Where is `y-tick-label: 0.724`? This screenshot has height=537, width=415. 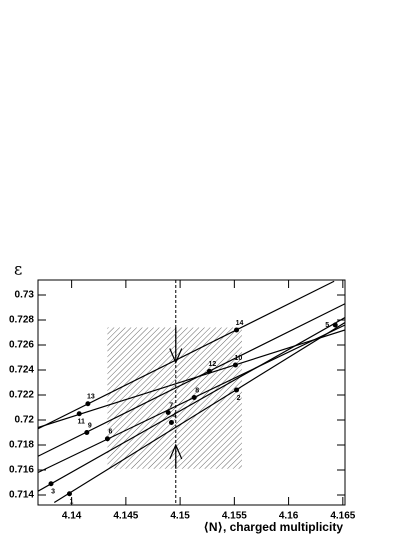
y-tick-label: 0.724 is located at coordinates (21, 370).